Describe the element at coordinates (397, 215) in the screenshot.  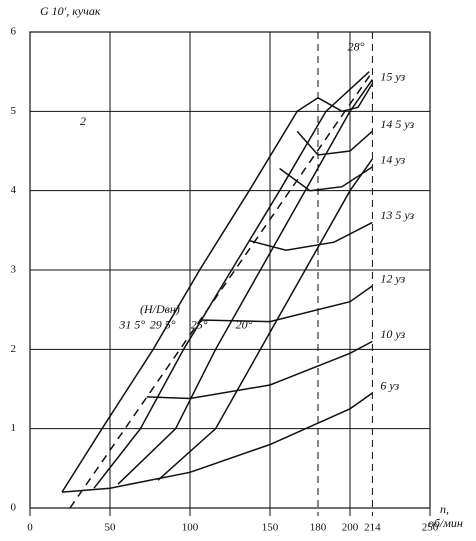
I see `series-label: 13 5 уз` at that location.